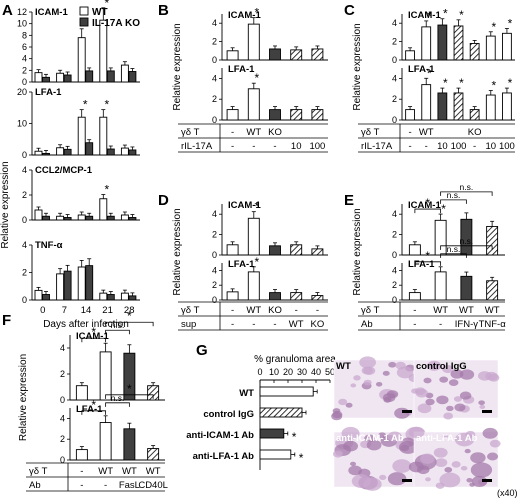 The height and width of the screenshot is (503, 520). I want to click on panel-E-1-ytick-label: 2, so click(394, 285).